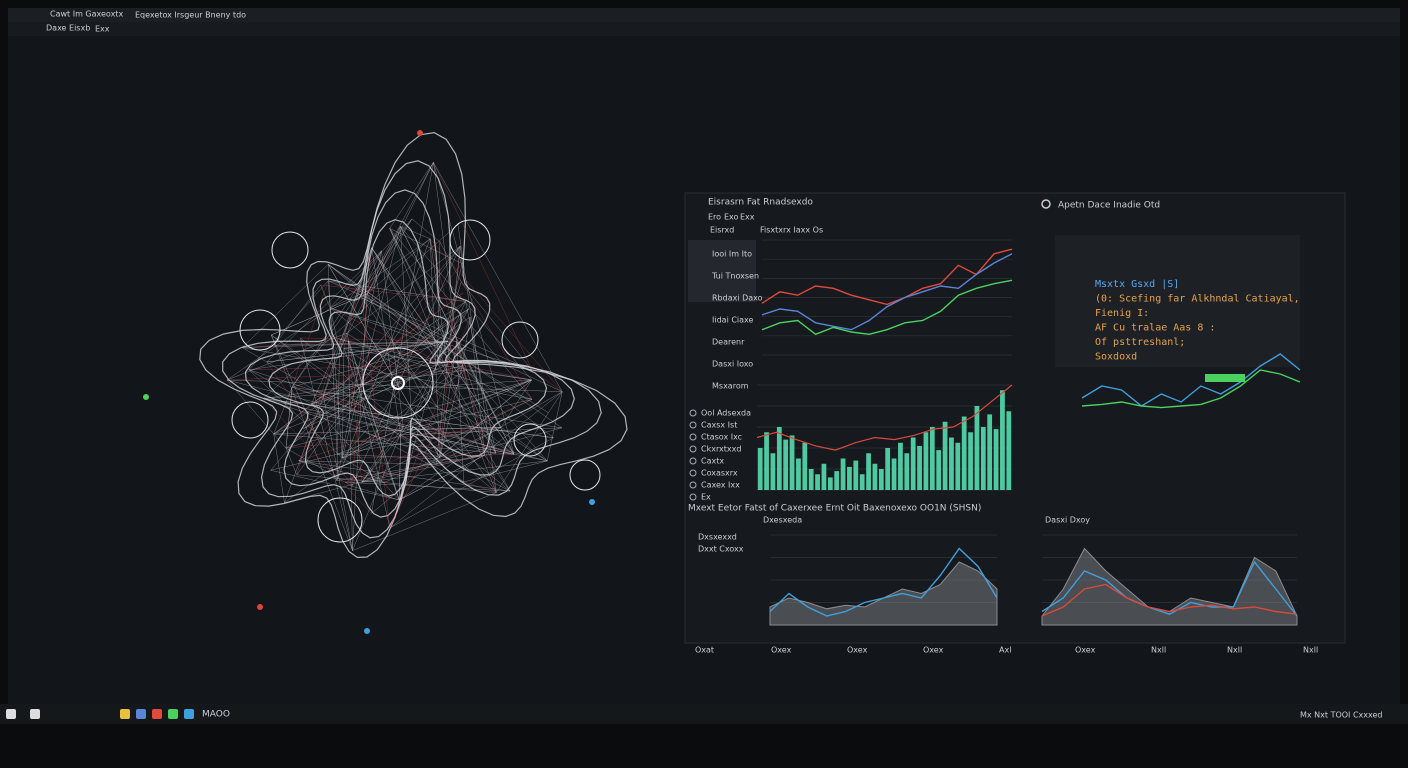  What do you see at coordinates (726, 413) in the screenshot?
I see `label: Ool Adsexda` at bounding box center [726, 413].